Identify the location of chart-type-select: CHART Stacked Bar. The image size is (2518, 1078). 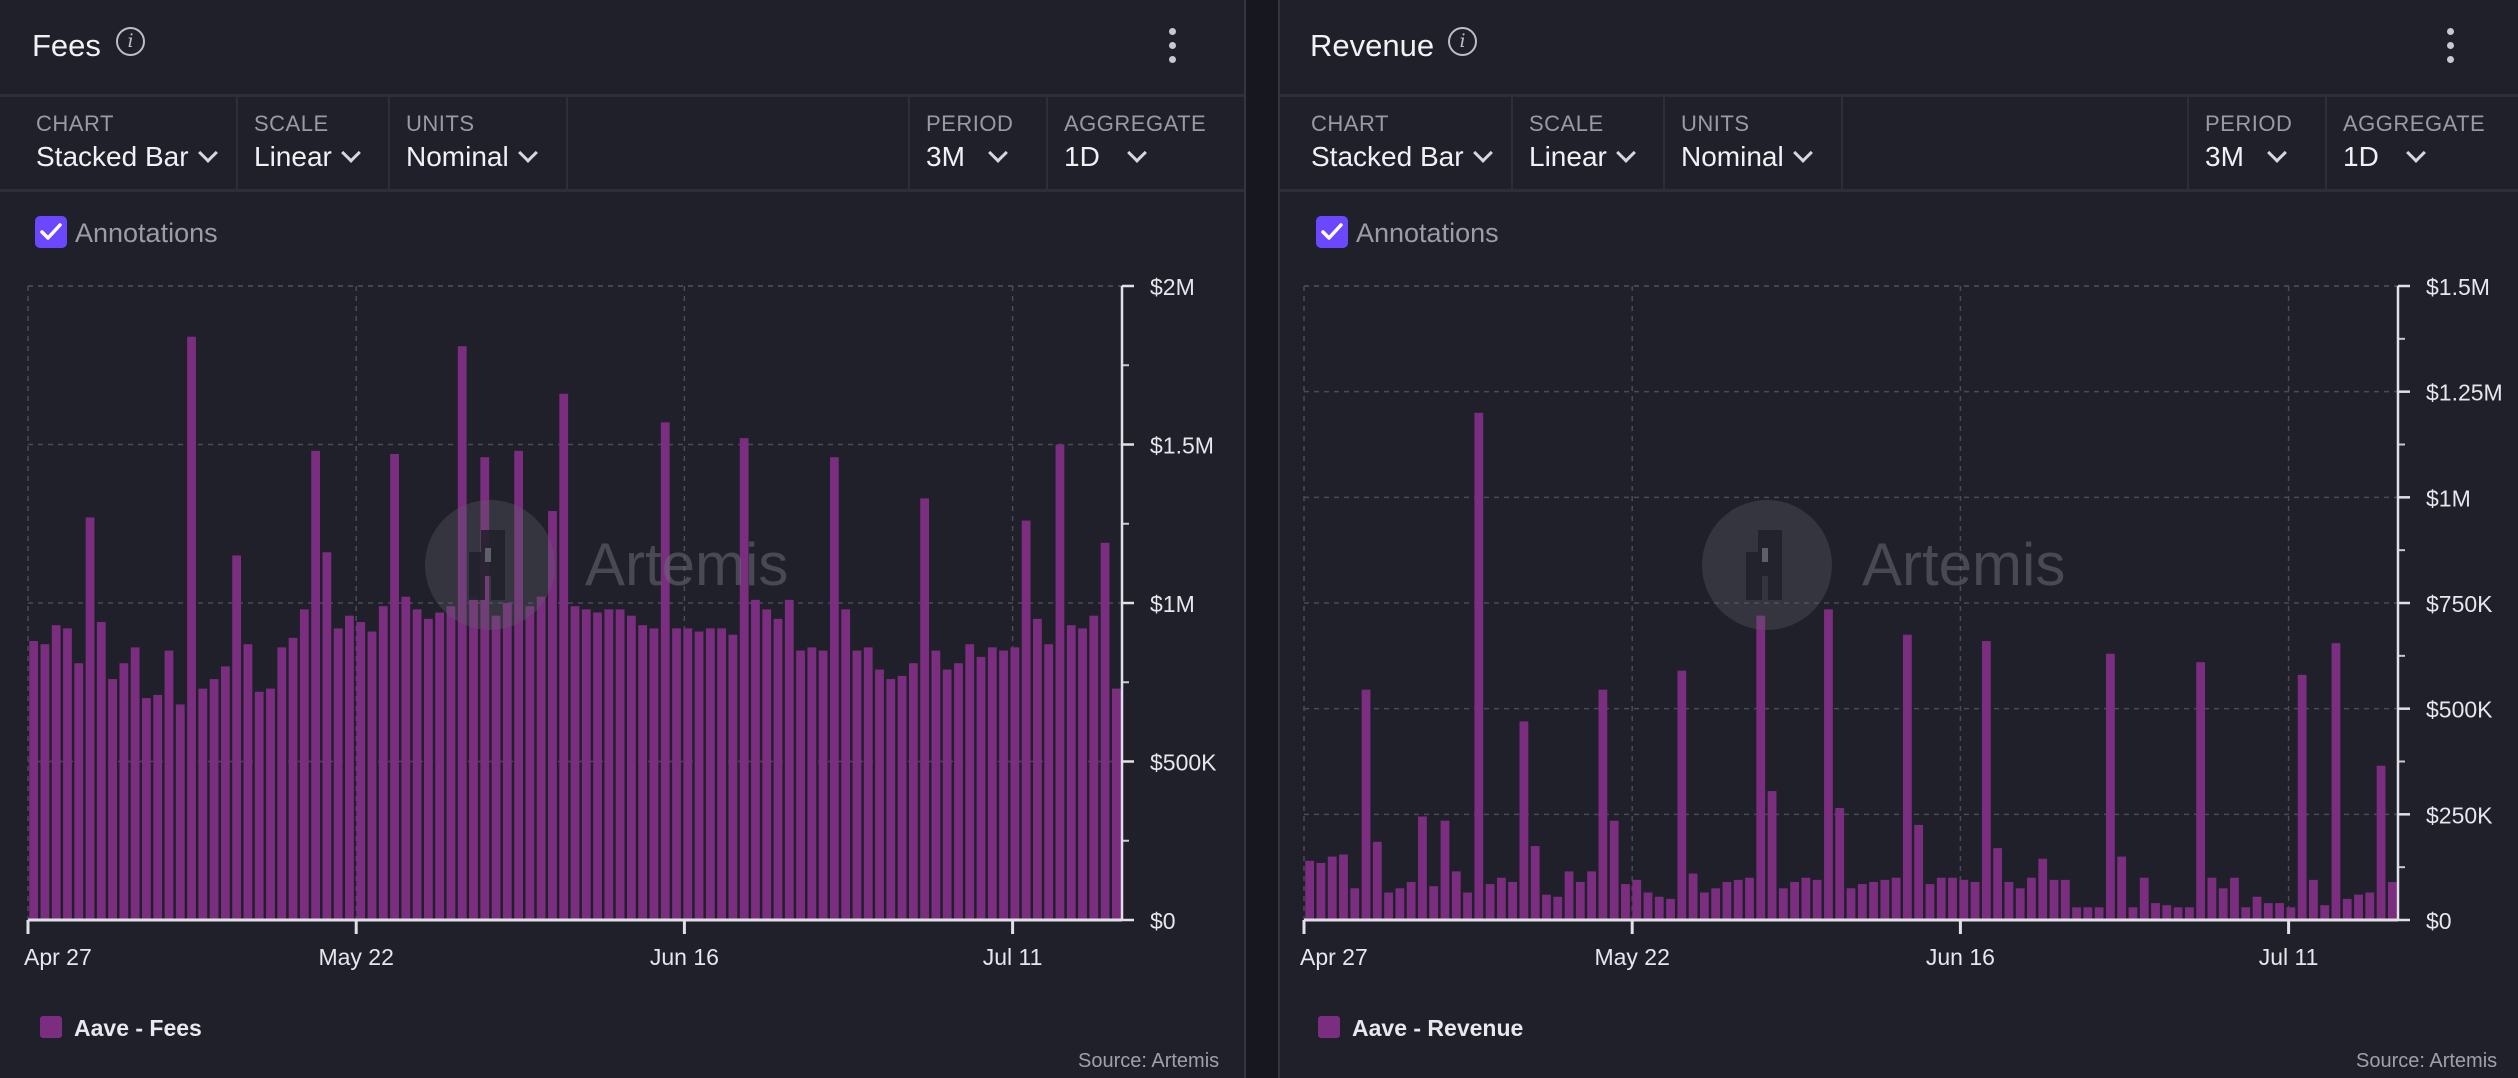
(1404, 143).